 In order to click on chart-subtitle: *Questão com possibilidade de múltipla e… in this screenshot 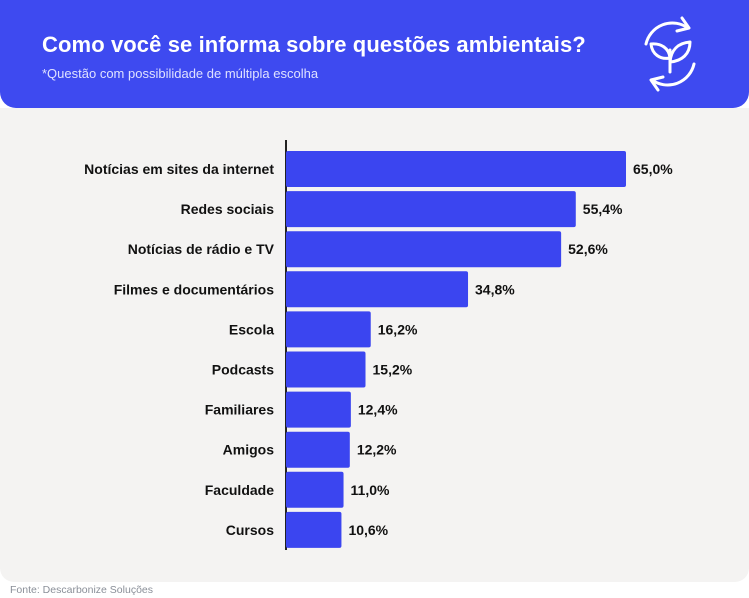, I will do `click(180, 73)`.